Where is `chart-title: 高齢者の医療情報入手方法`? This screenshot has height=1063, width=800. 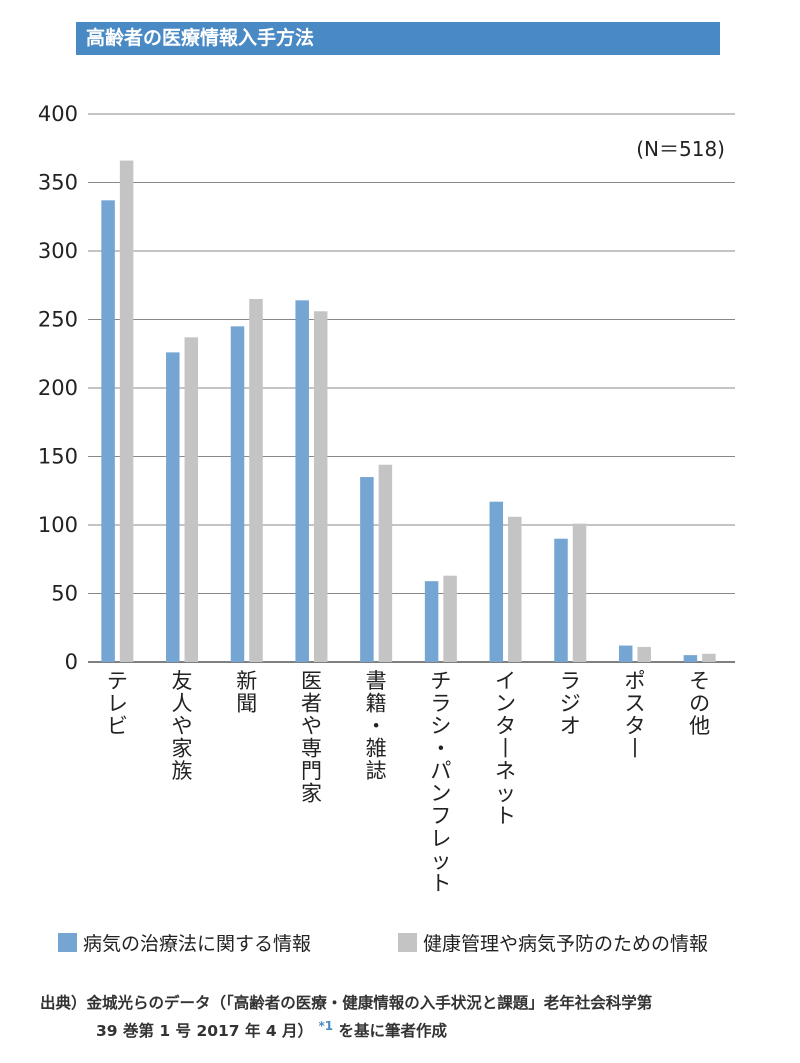
chart-title: 高齢者の医療情報入手方法 is located at coordinates (398, 38).